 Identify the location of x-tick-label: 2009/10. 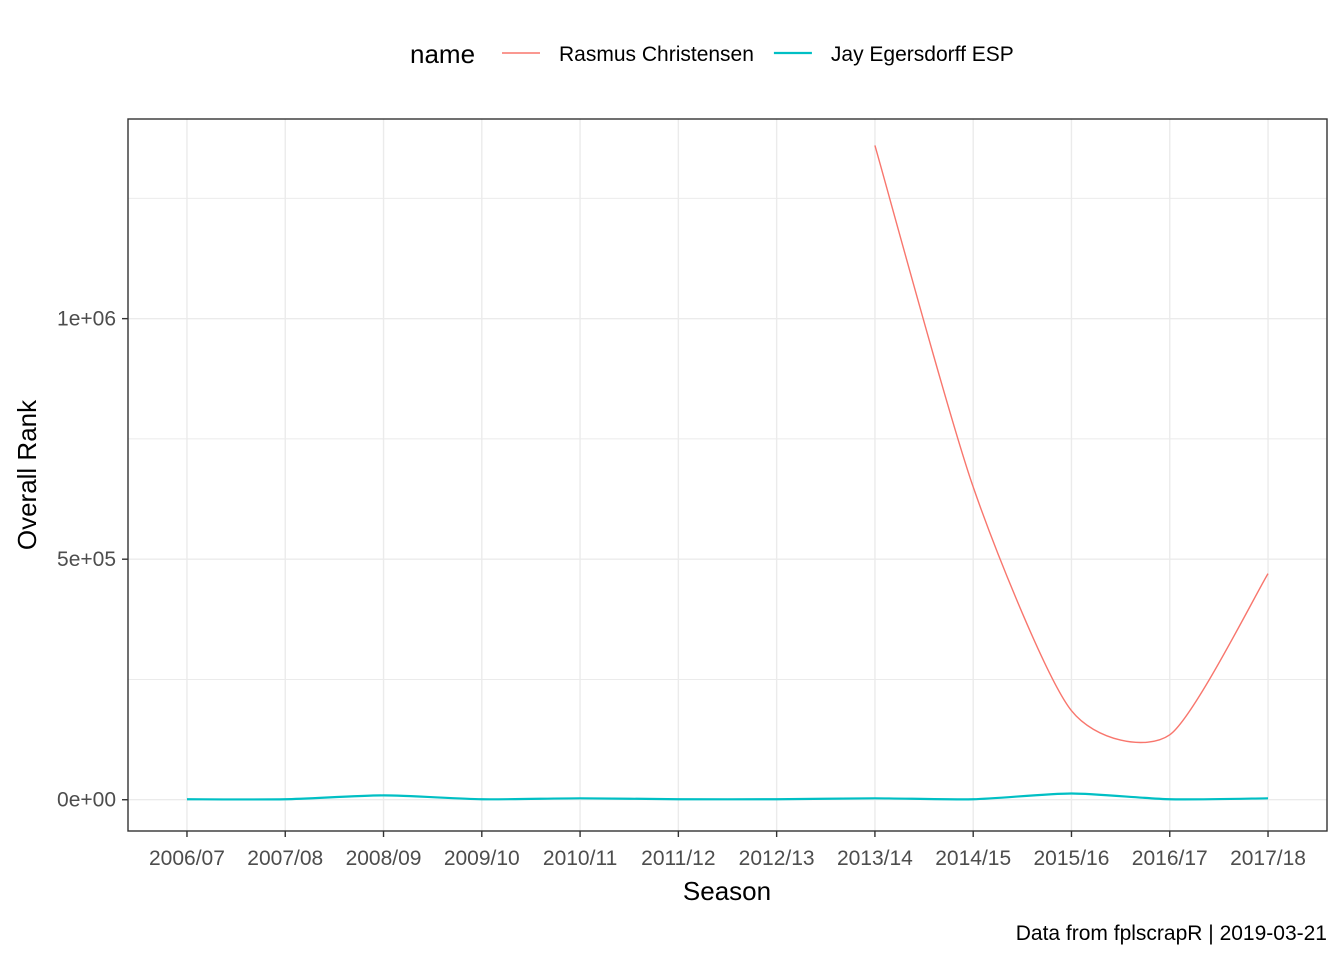
(482, 858).